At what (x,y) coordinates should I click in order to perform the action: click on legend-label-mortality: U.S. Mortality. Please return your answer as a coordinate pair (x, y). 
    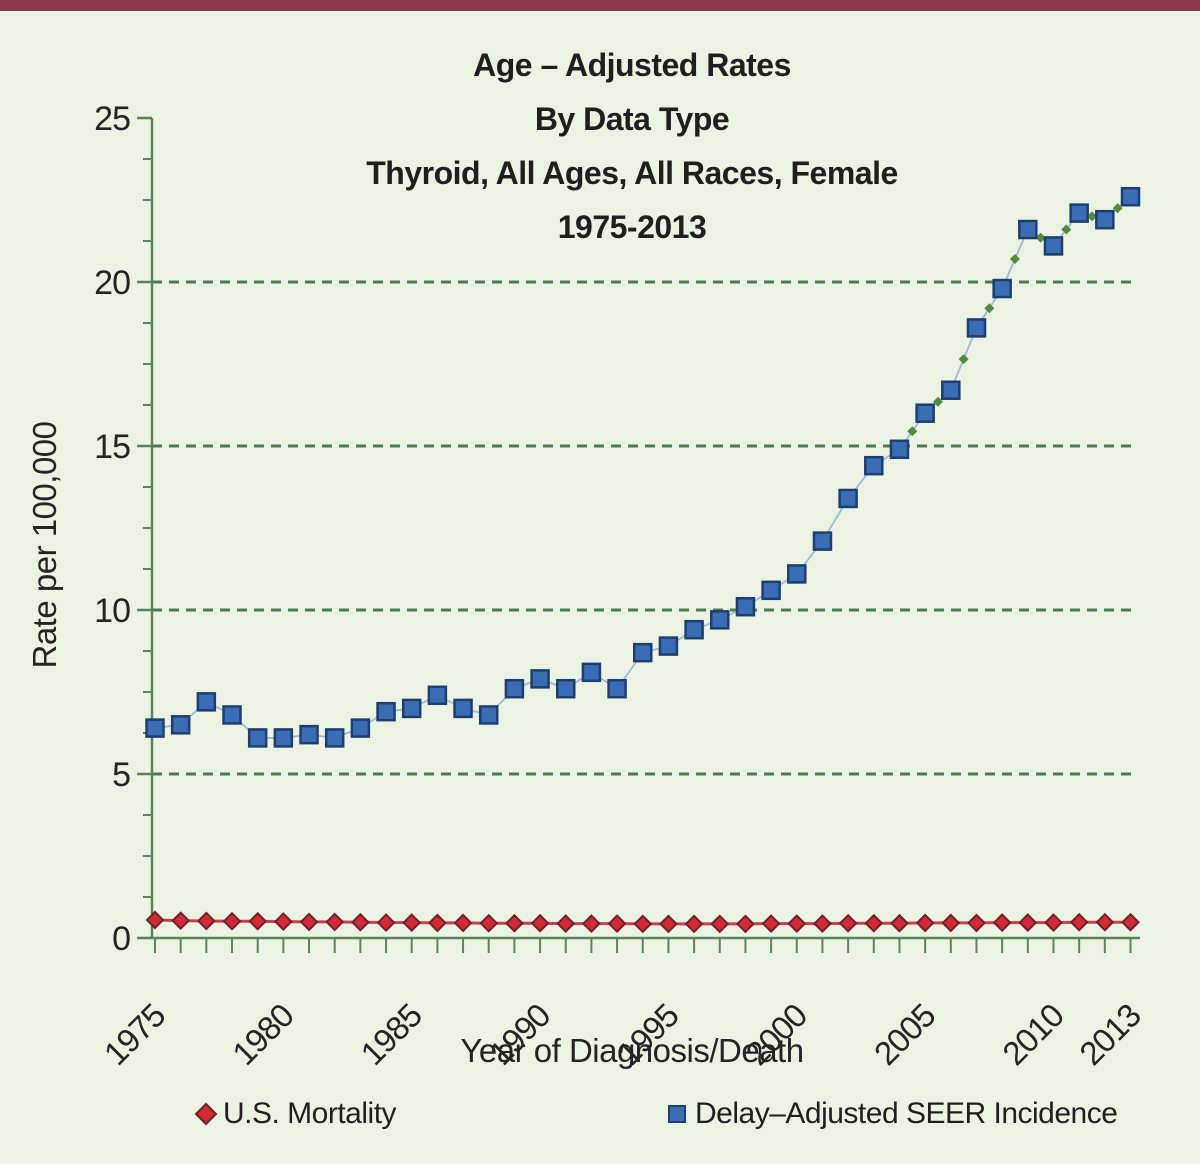
    Looking at the image, I should click on (310, 1113).